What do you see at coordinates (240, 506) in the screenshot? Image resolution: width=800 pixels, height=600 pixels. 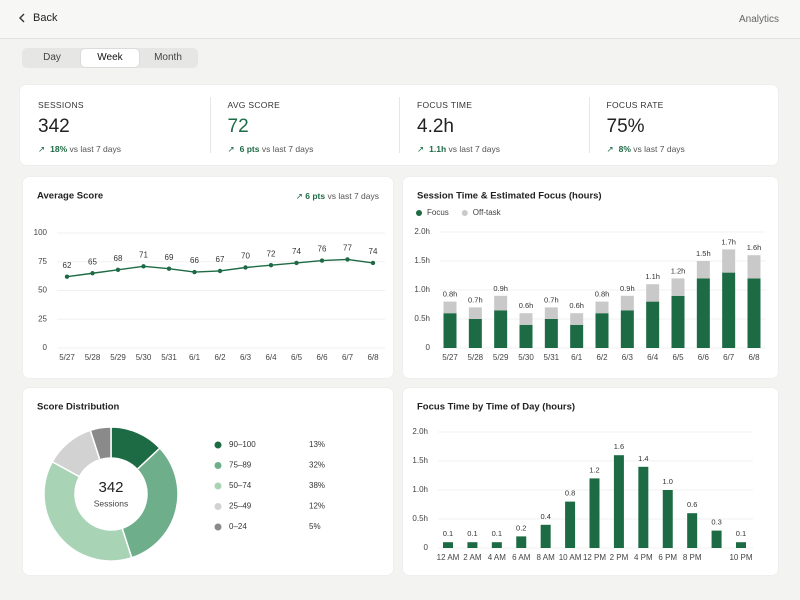 I see `legend-label: 25–49` at bounding box center [240, 506].